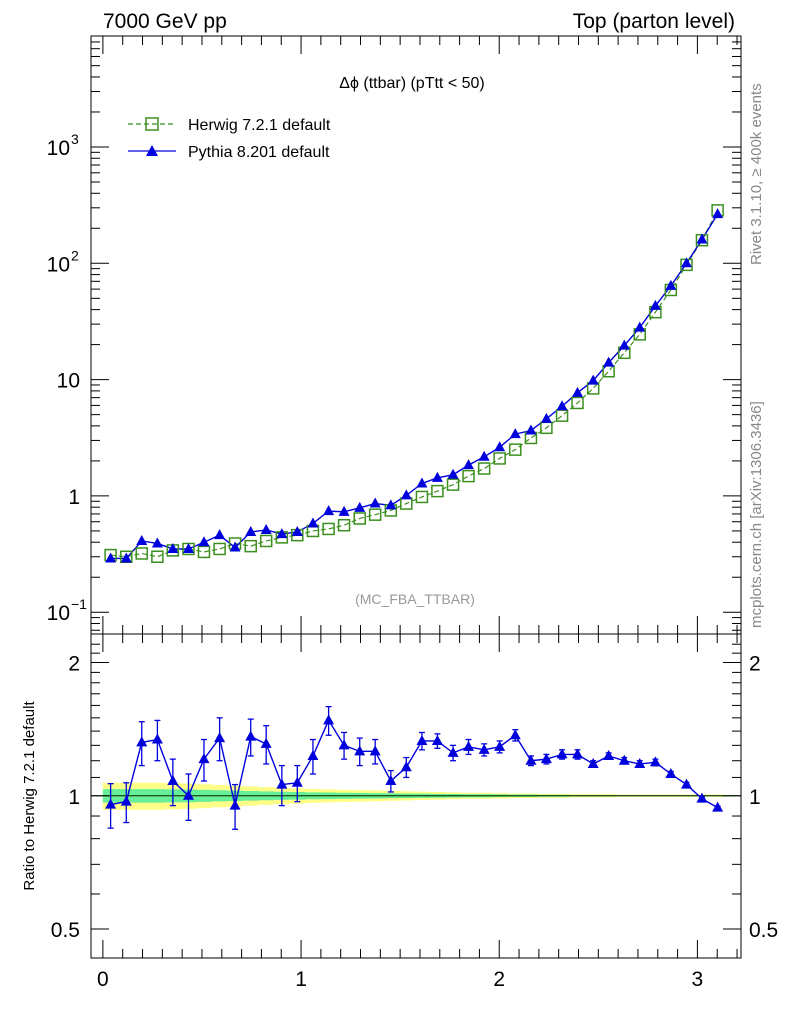 The height and width of the screenshot is (1024, 786). Describe the element at coordinates (763, 930) in the screenshot. I see `ratio-y-tick-label-right: 0.5` at that location.